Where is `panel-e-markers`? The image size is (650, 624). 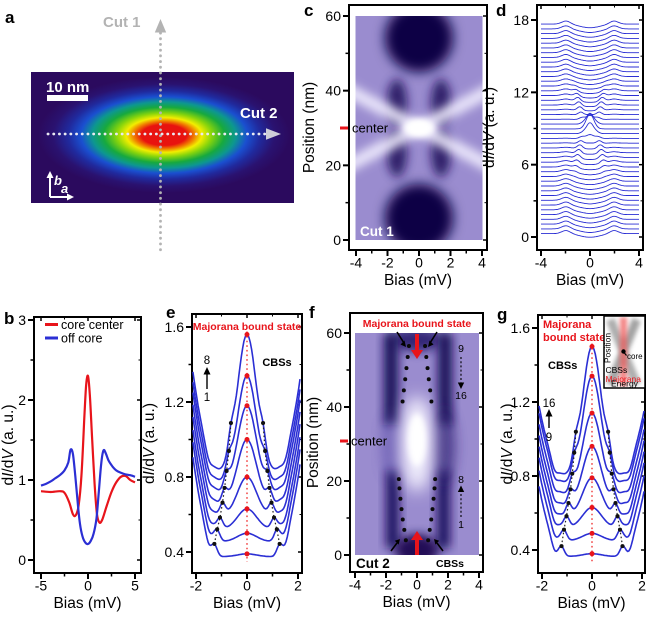
panel-e-markers is located at coordinates (247, 446).